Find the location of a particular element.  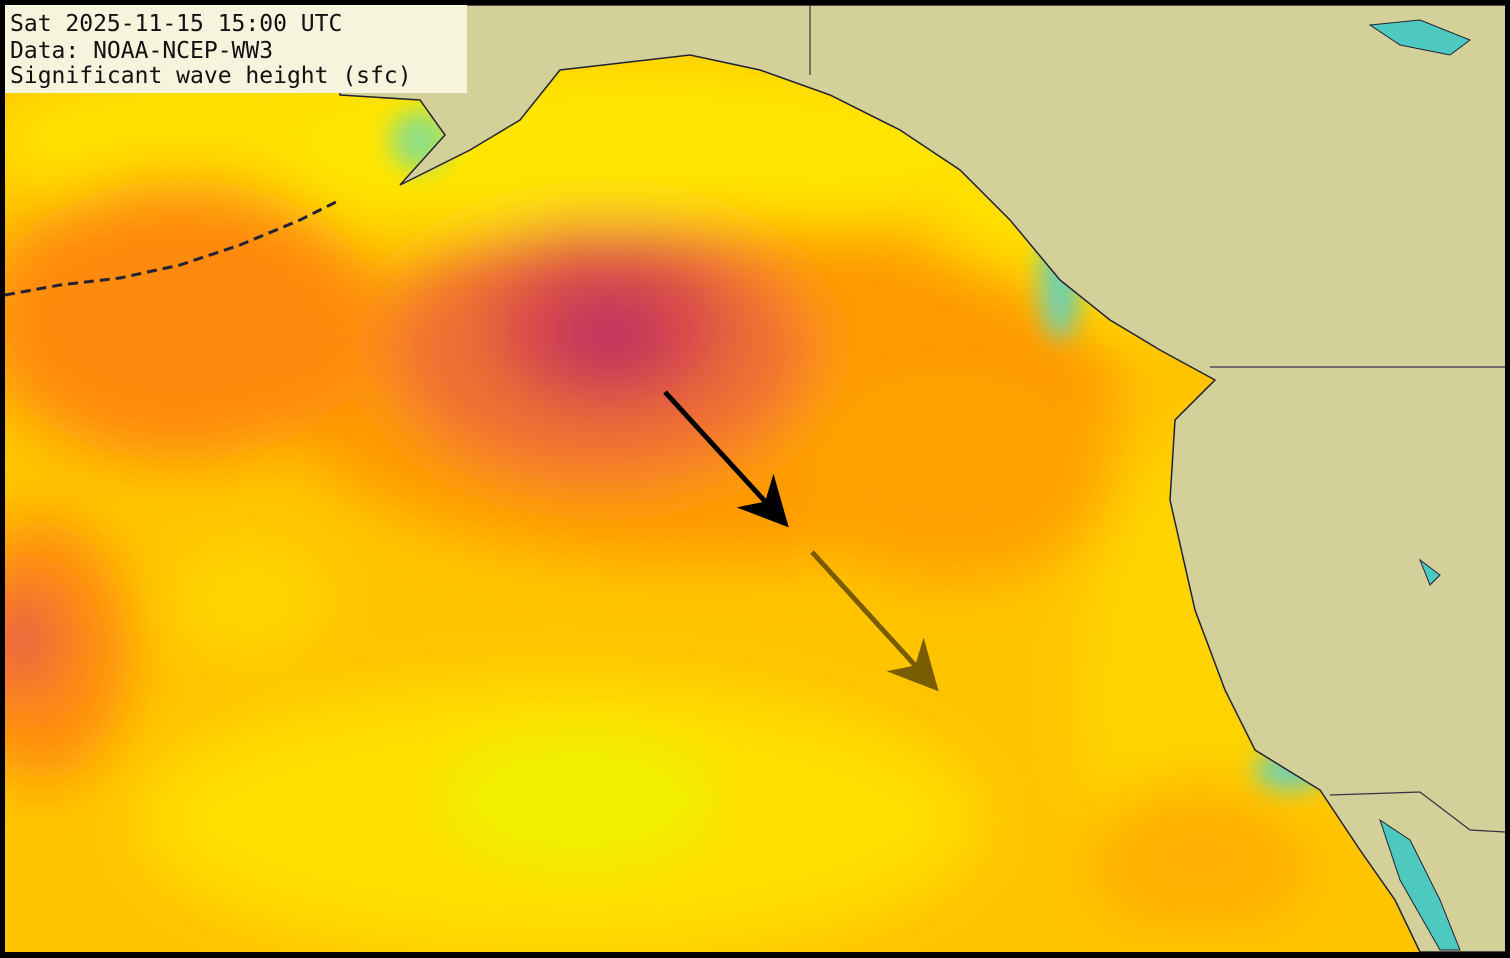

lakes is located at coordinates (1420, 485).